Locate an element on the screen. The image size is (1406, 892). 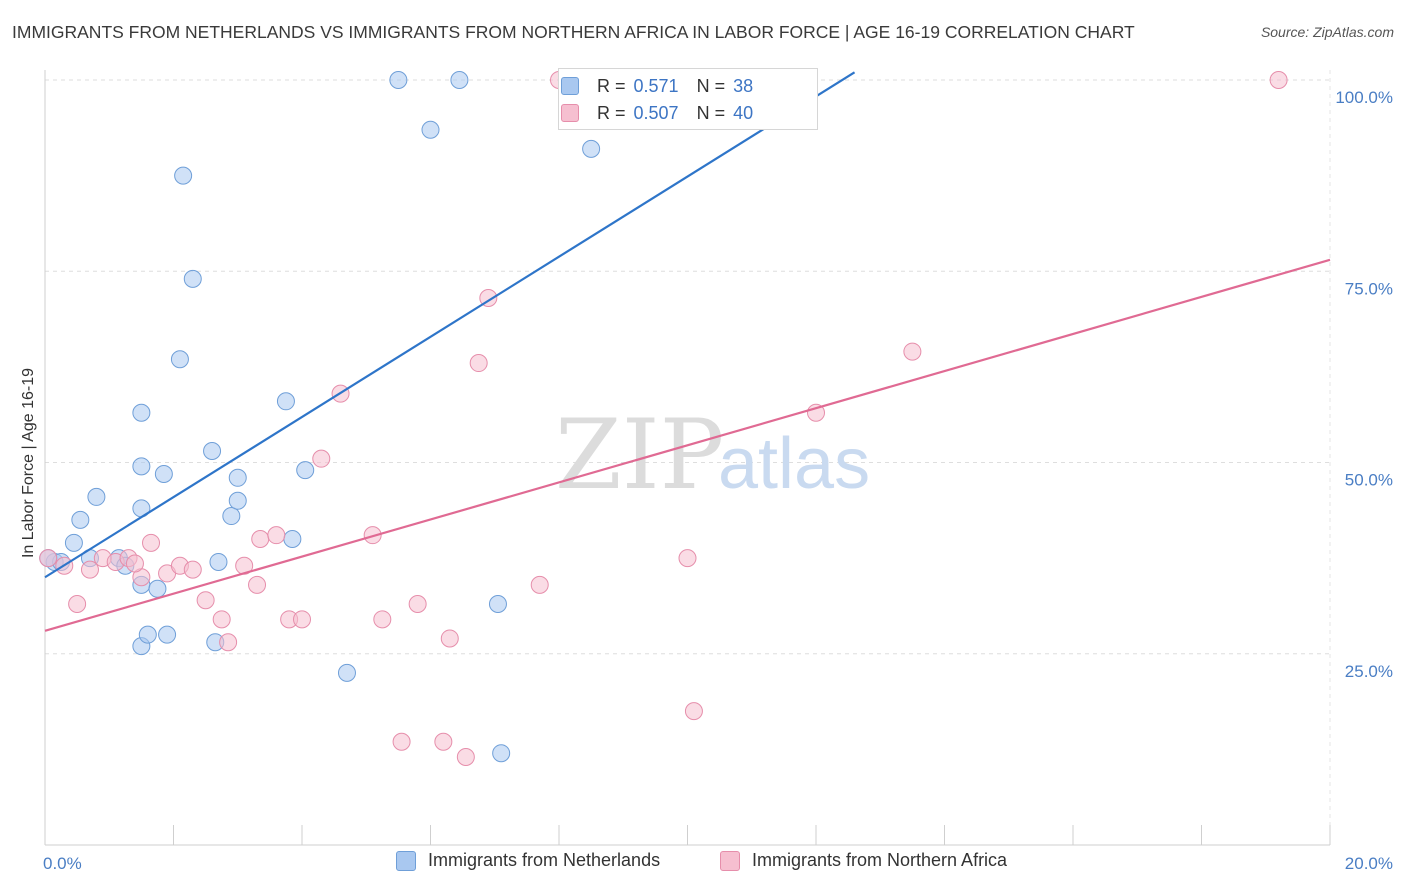
y-tick-label: 25.0% is located at coordinates (1369, 671).